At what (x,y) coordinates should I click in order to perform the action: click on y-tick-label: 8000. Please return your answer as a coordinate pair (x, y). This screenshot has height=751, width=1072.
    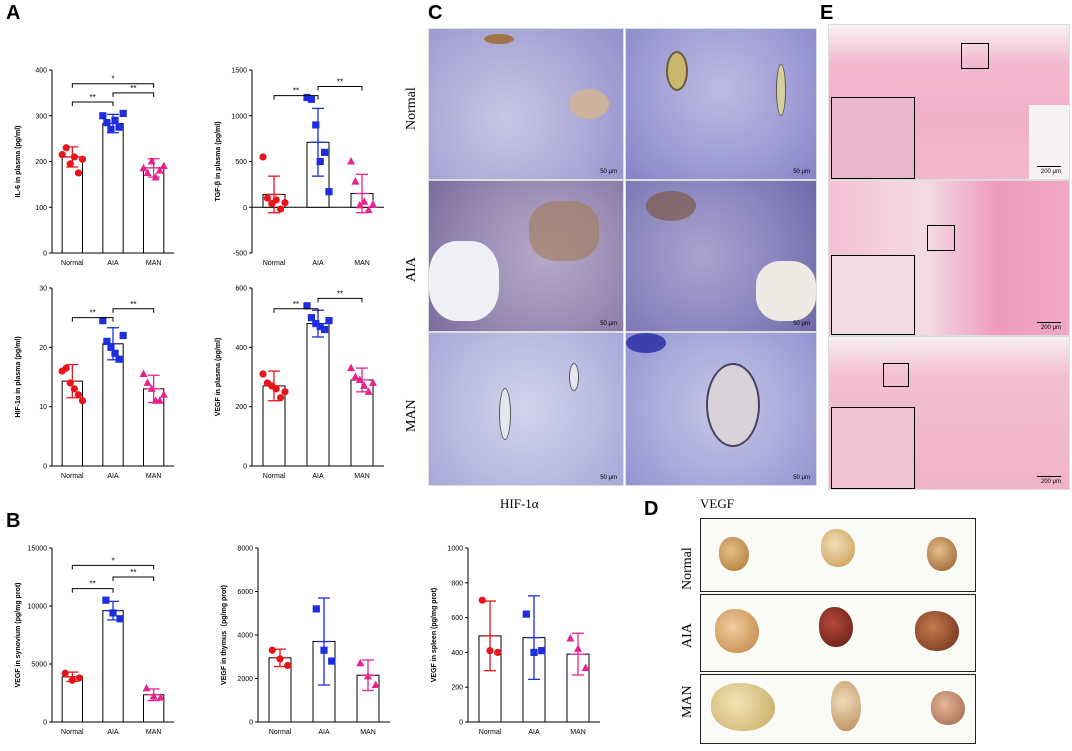
    Looking at the image, I should click on (245, 549).